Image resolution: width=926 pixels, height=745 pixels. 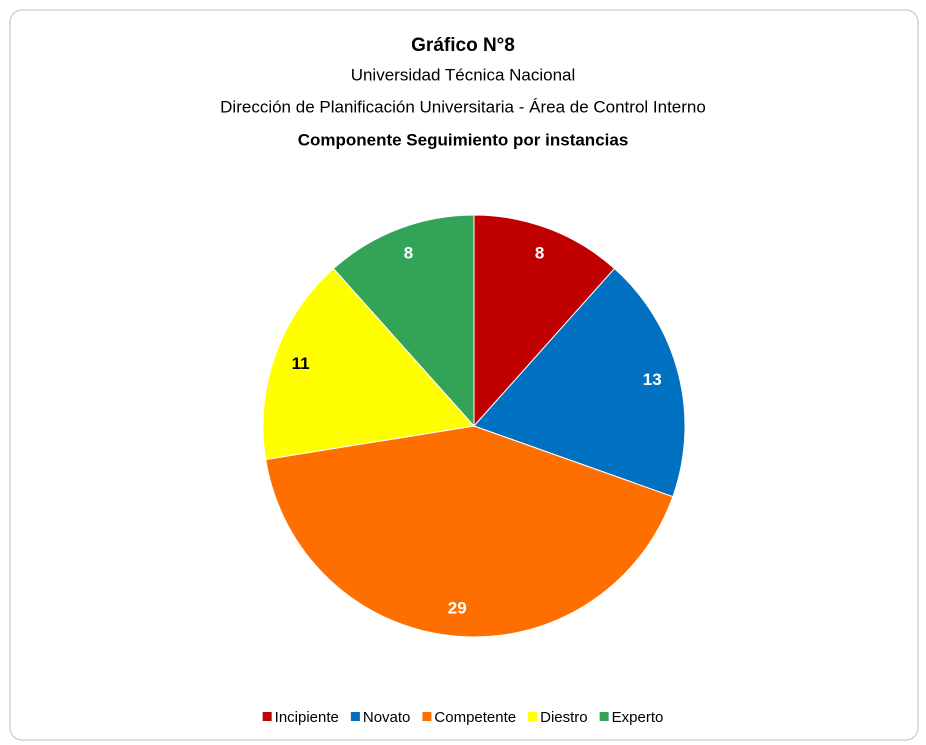 What do you see at coordinates (457, 608) in the screenshot?
I see `data-label: 29` at bounding box center [457, 608].